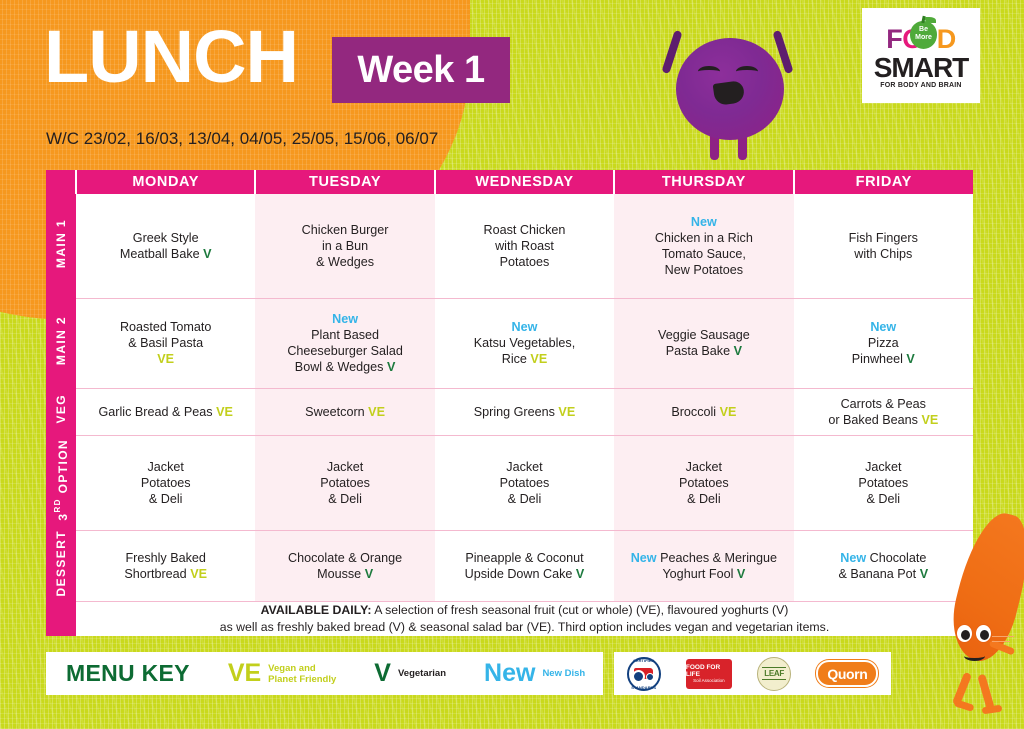 The image size is (1024, 729). What do you see at coordinates (921, 67) in the screenshot?
I see `logo-word-smart: SMART` at bounding box center [921, 67].